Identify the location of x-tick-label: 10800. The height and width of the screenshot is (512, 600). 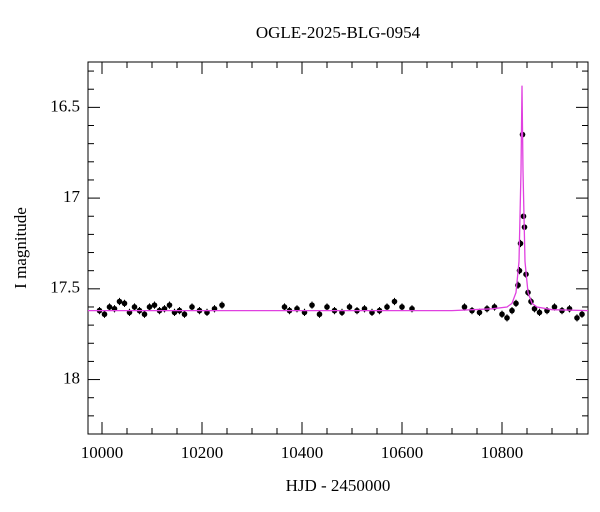
(502, 452).